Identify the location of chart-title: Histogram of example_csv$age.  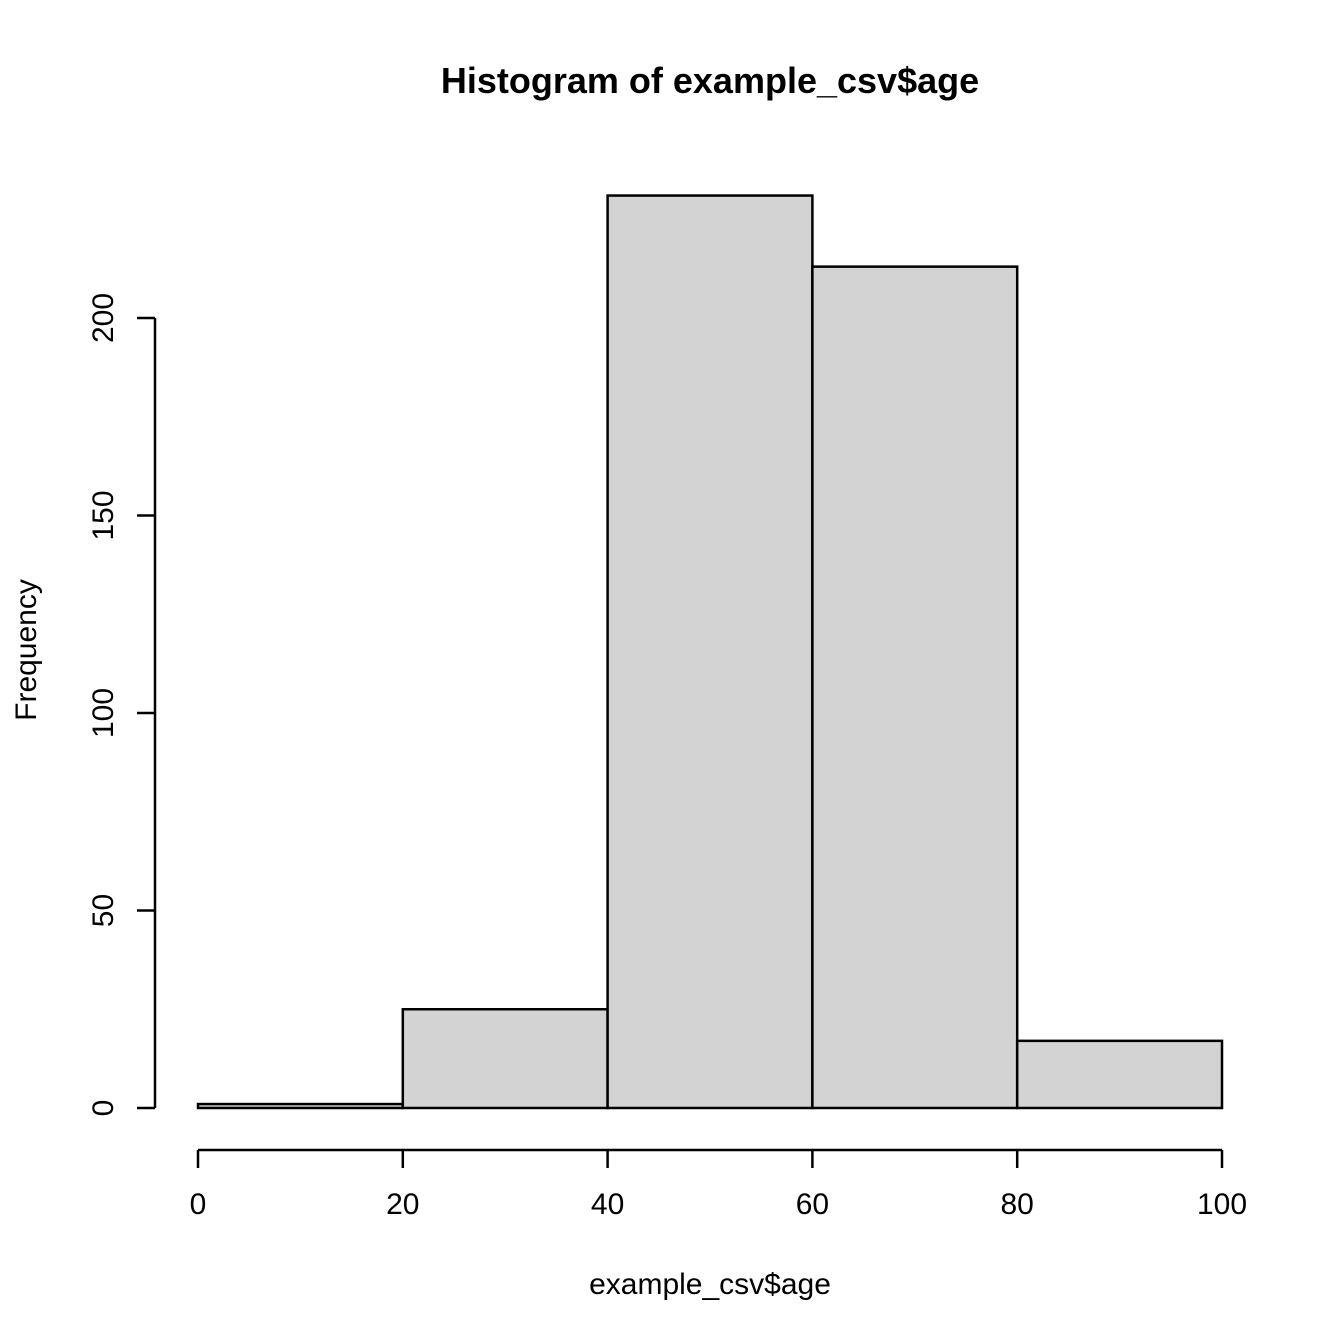
(710, 80).